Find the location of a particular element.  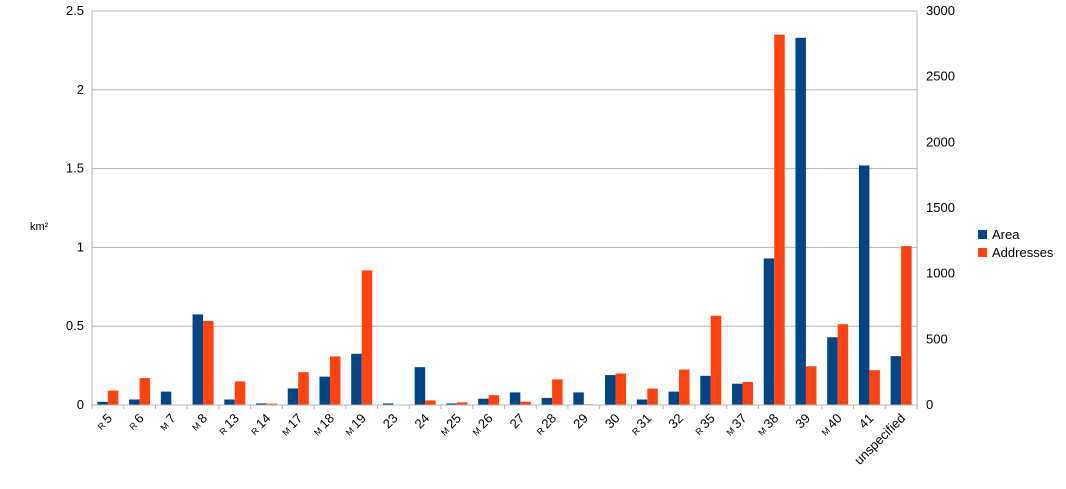

y2-axis-tick-labels: 0 500 1000 1500 2000 2500 3000 is located at coordinates (940, 207).